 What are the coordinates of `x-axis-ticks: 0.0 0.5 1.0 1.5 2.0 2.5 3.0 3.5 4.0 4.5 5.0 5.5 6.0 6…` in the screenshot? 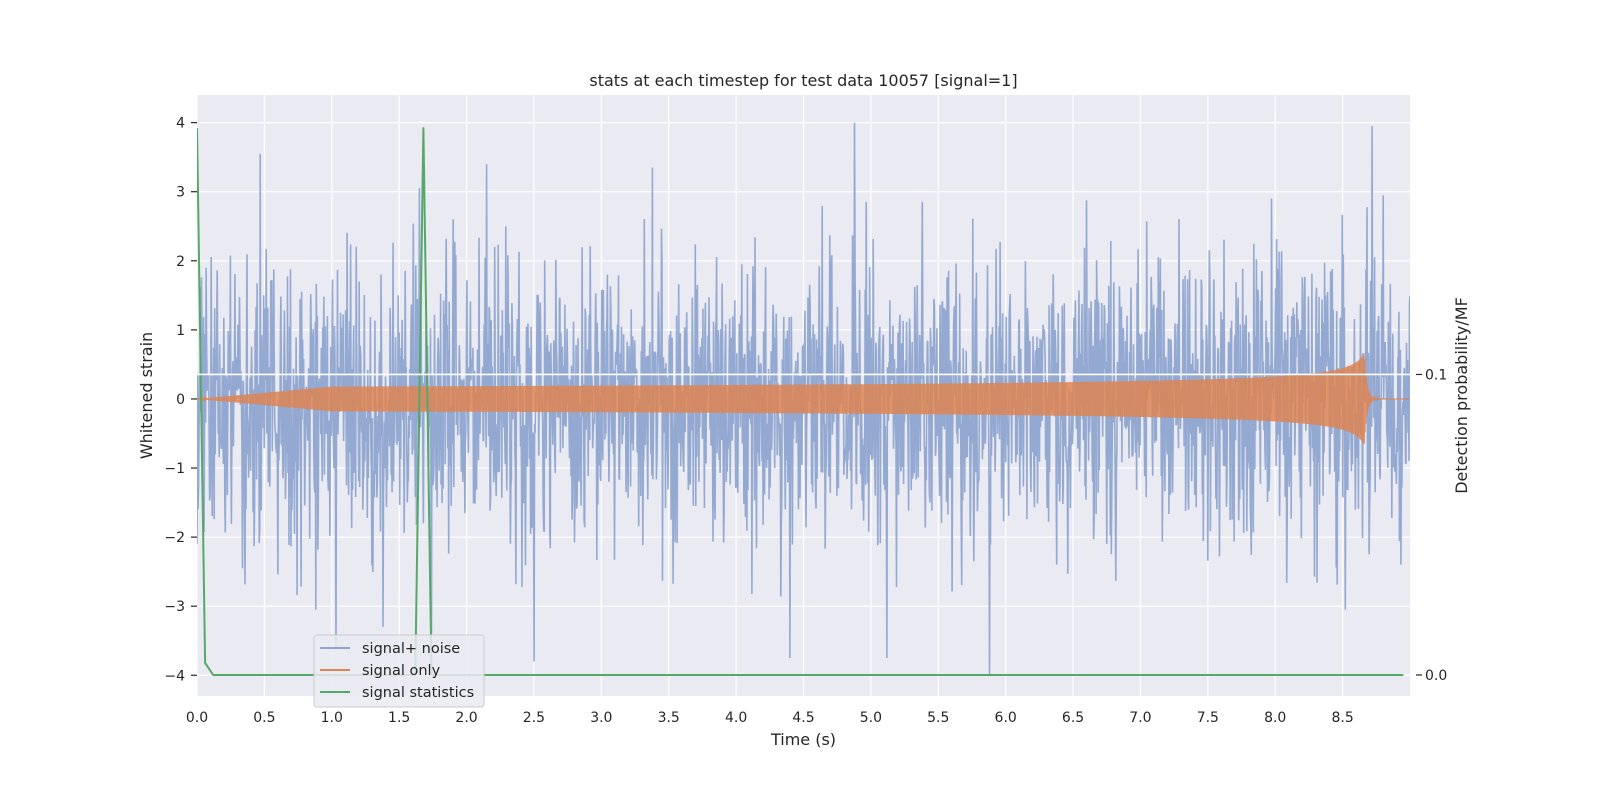 It's located at (770, 718).